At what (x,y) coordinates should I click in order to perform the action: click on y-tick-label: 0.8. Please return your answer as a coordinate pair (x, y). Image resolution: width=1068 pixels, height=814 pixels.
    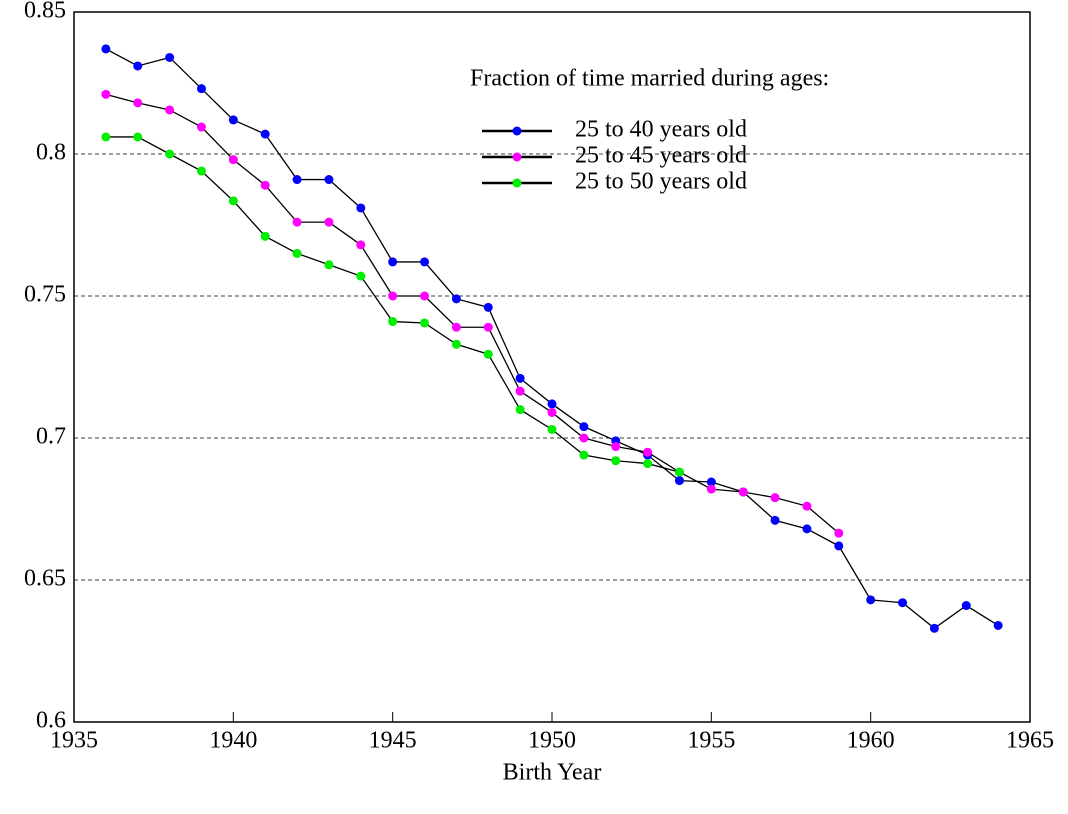
    Looking at the image, I should click on (51, 153).